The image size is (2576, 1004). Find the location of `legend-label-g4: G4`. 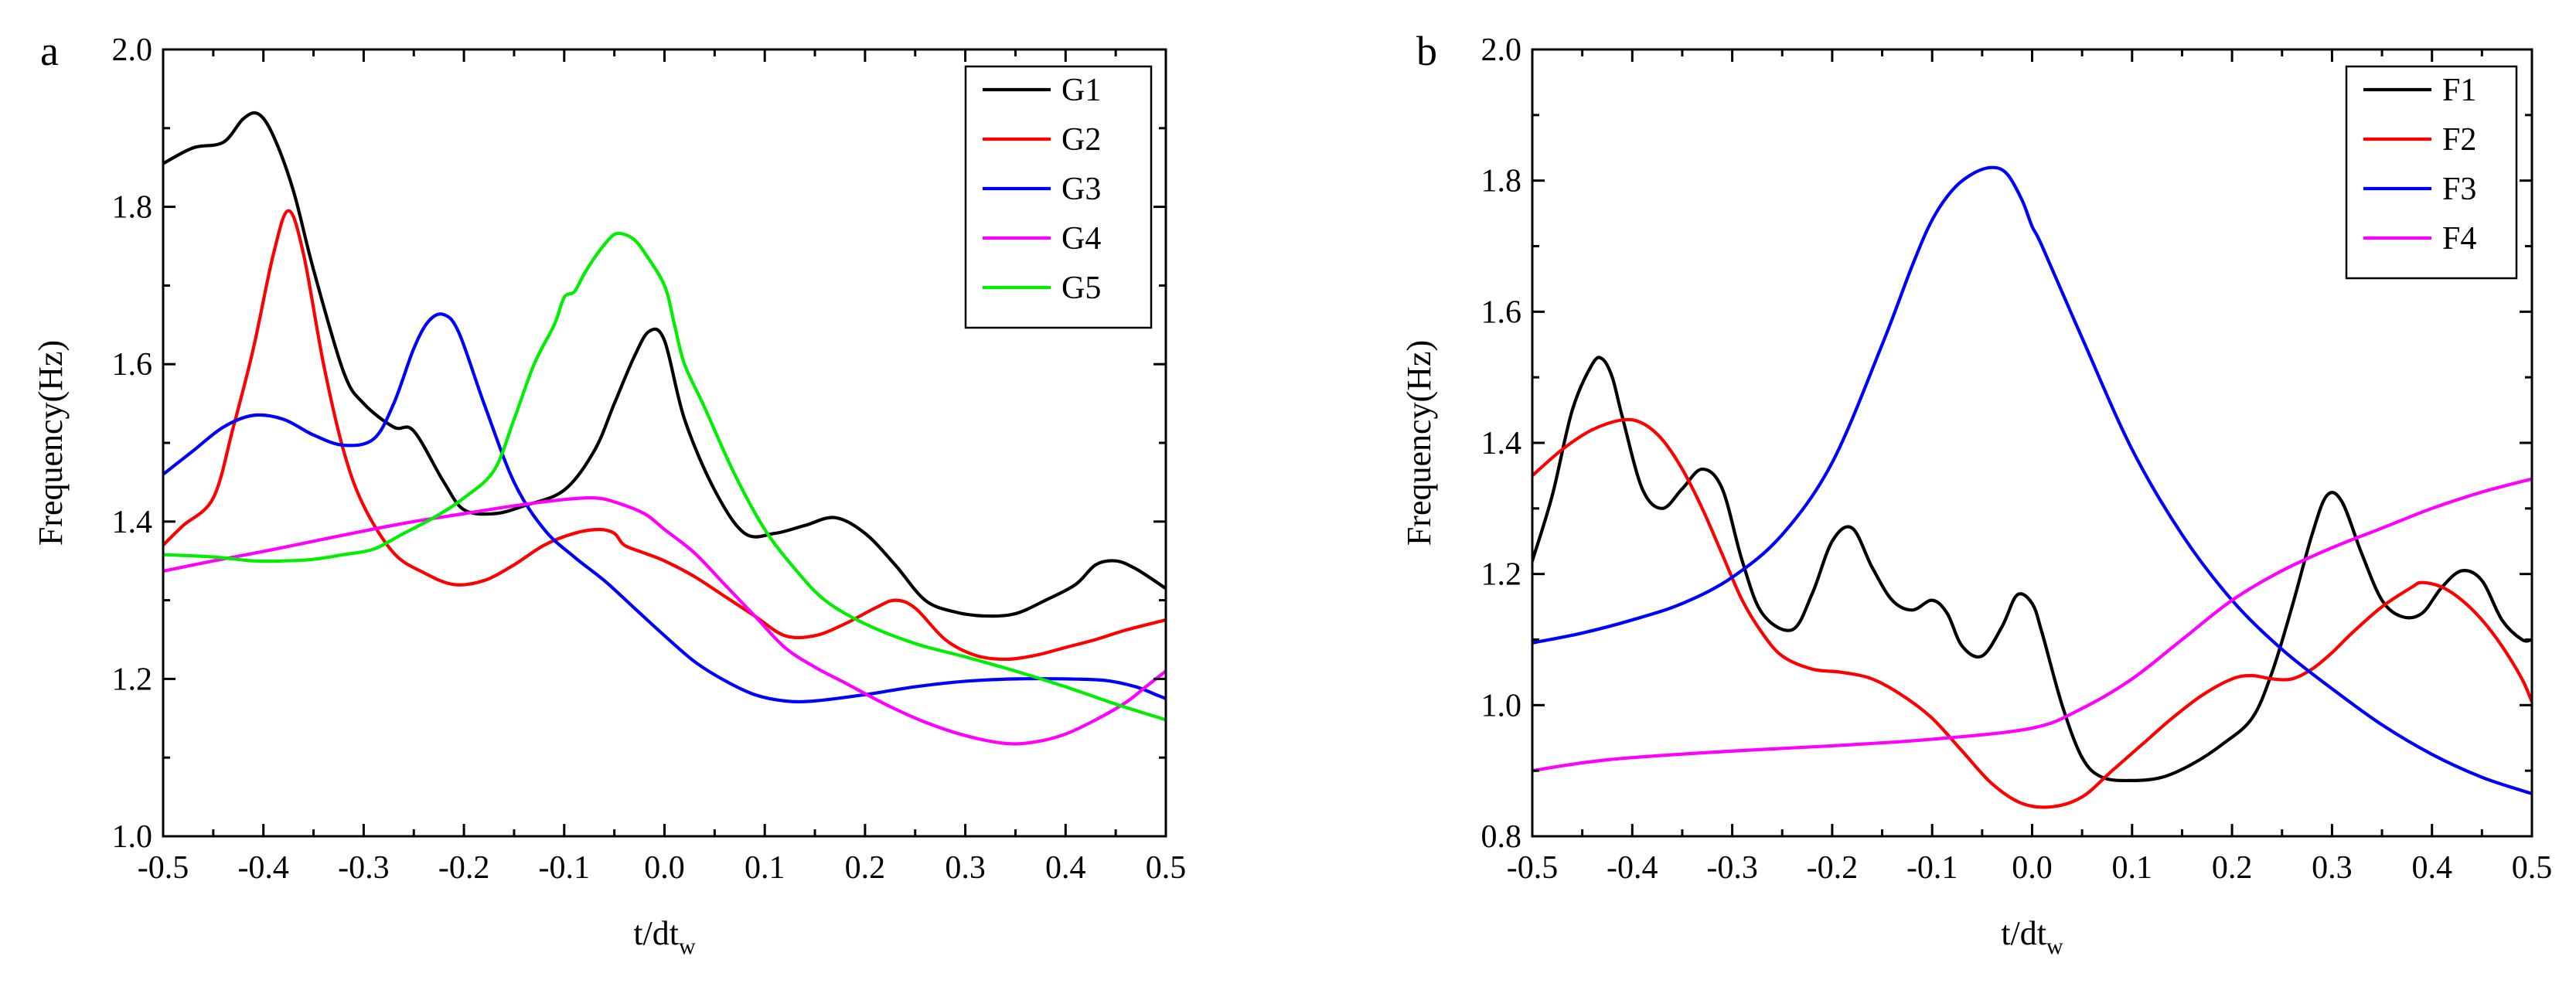

legend-label-g4: G4 is located at coordinates (1081, 239).